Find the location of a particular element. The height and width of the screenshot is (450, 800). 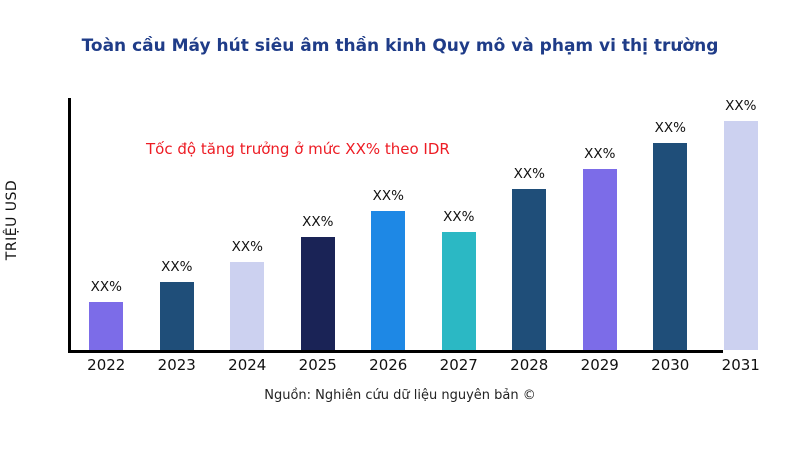

bar-2031 is located at coordinates (740, 235).